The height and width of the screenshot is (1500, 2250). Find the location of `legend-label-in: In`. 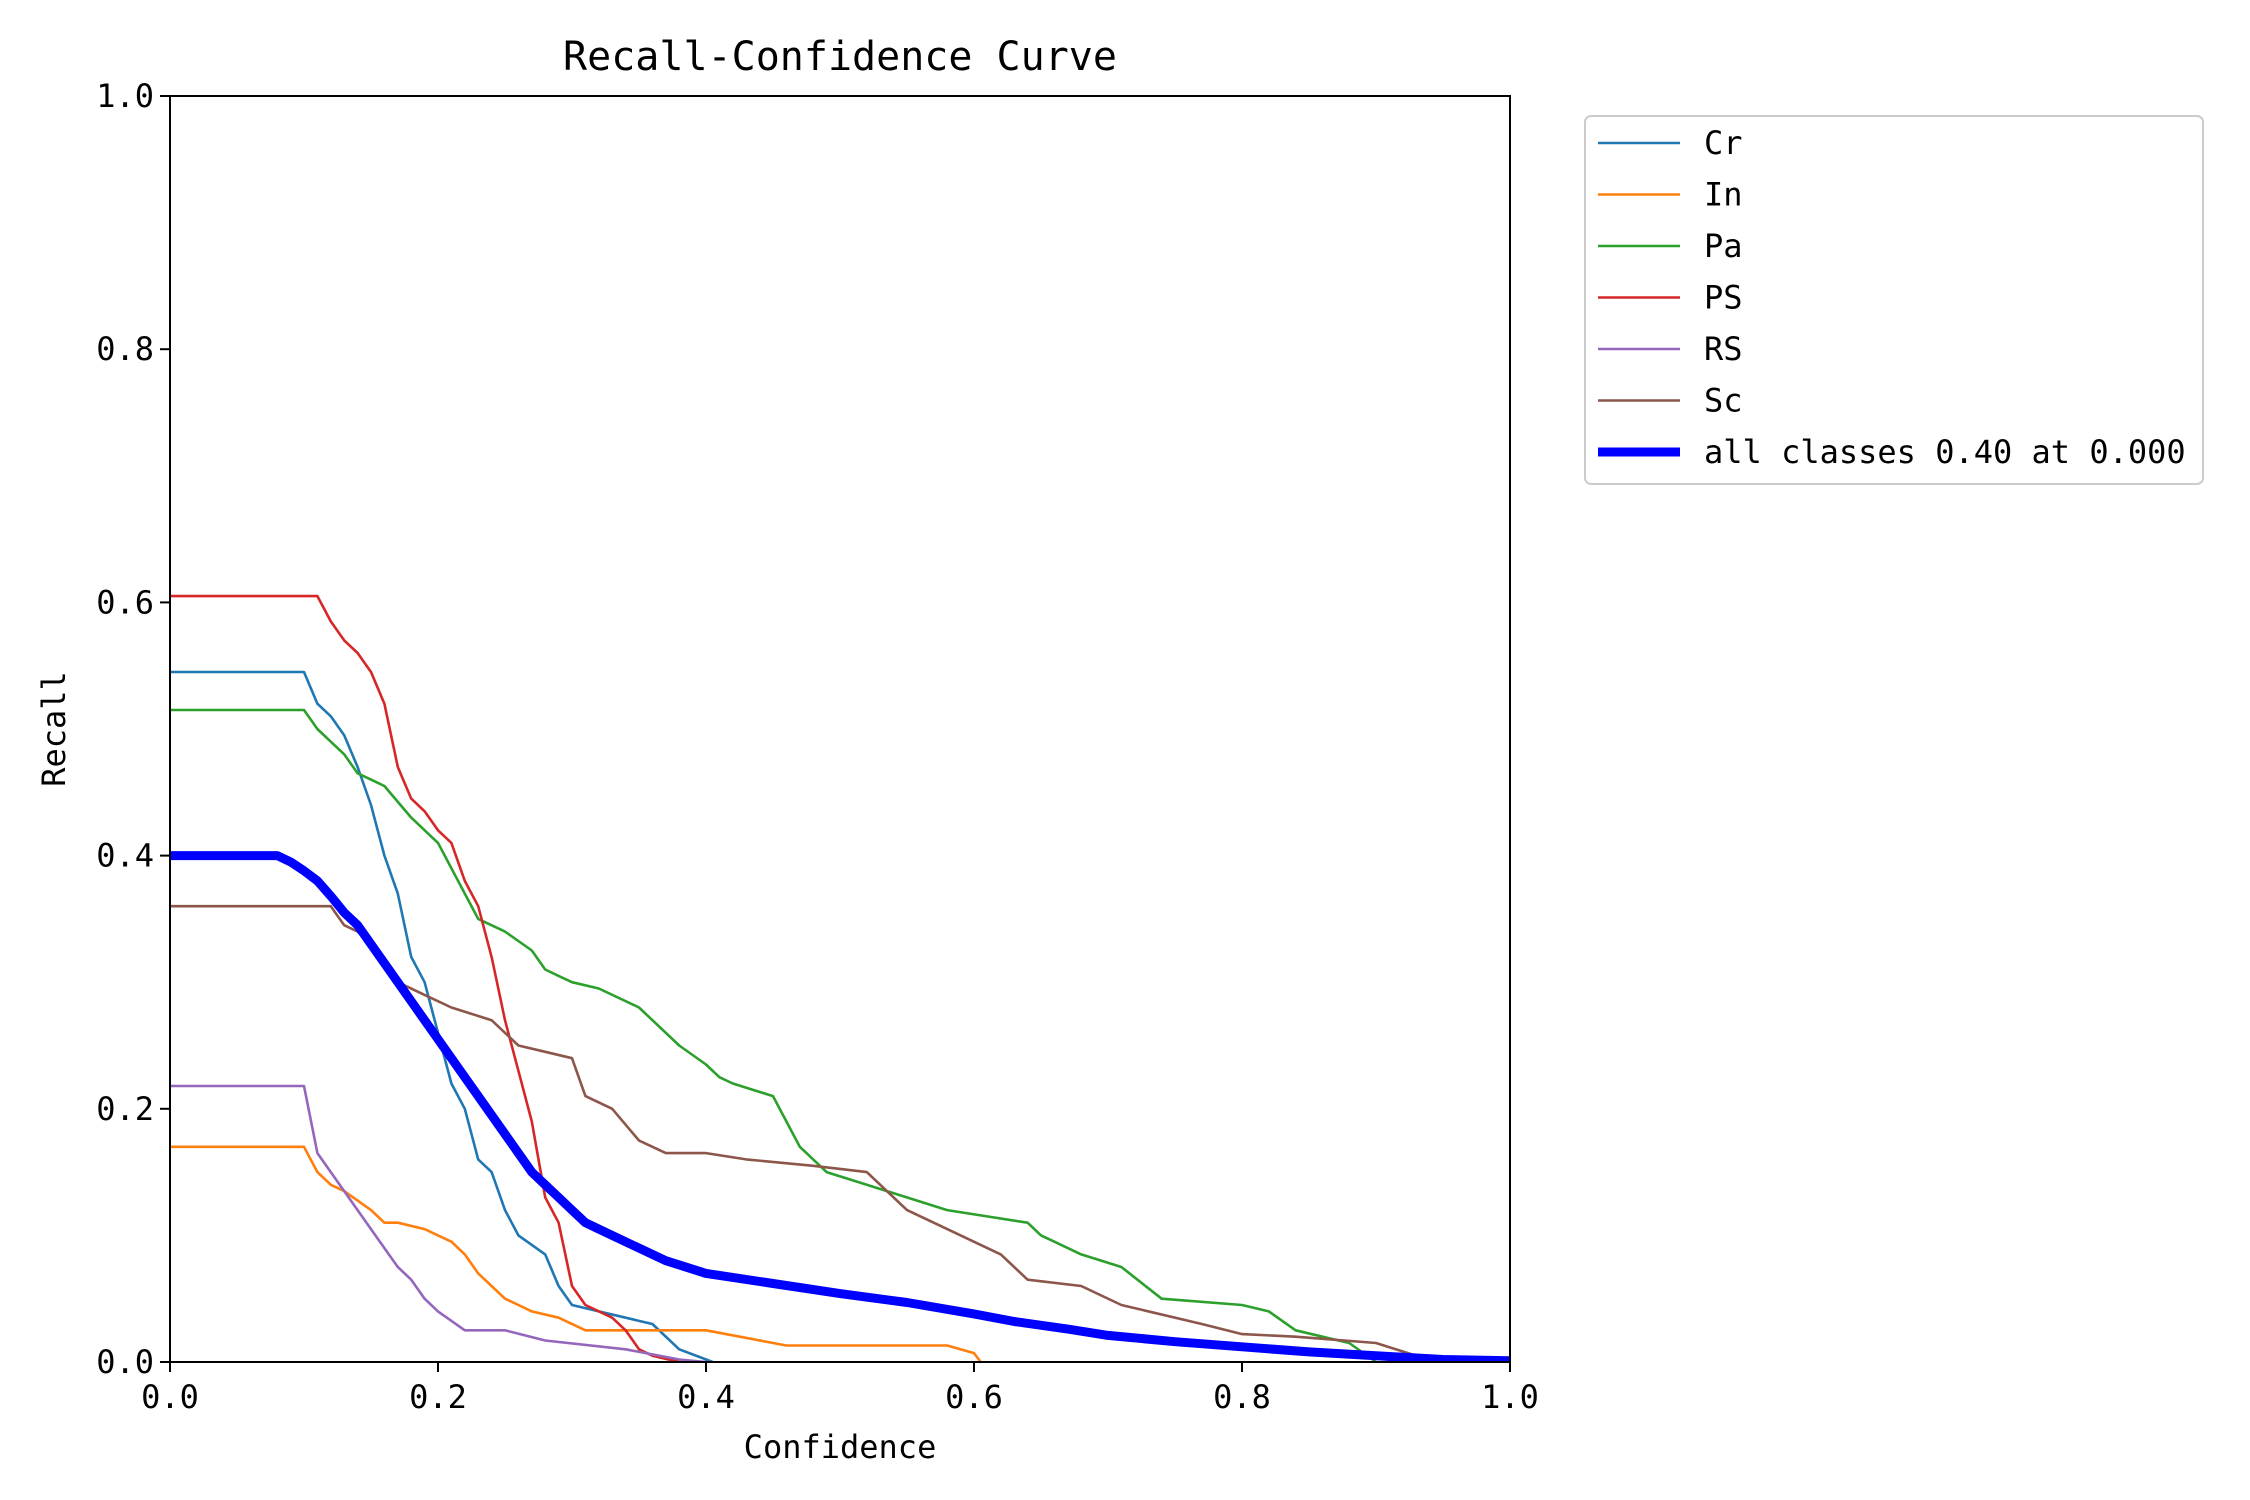

legend-label-in: In is located at coordinates (1723, 195).